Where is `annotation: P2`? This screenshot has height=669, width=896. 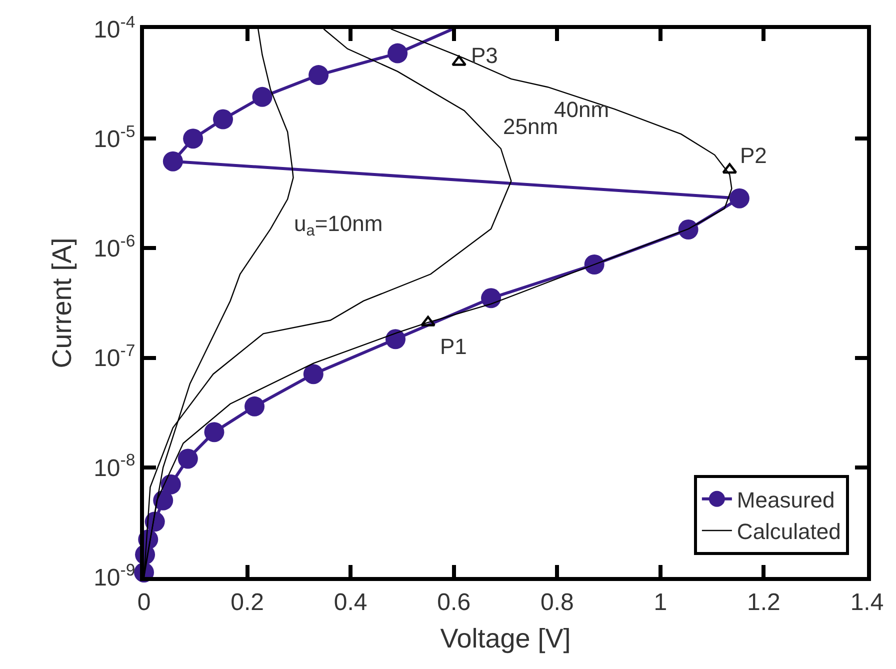 annotation: P2 is located at coordinates (753, 155).